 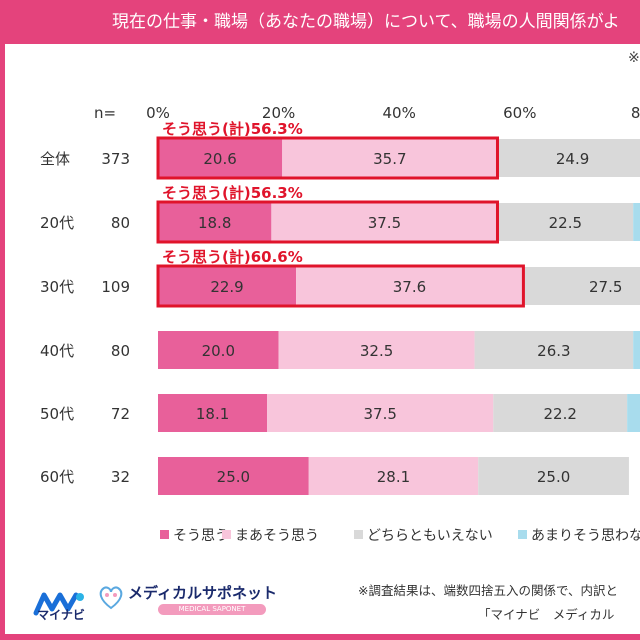 I want to click on n-value-label: 373, so click(x=115, y=159).